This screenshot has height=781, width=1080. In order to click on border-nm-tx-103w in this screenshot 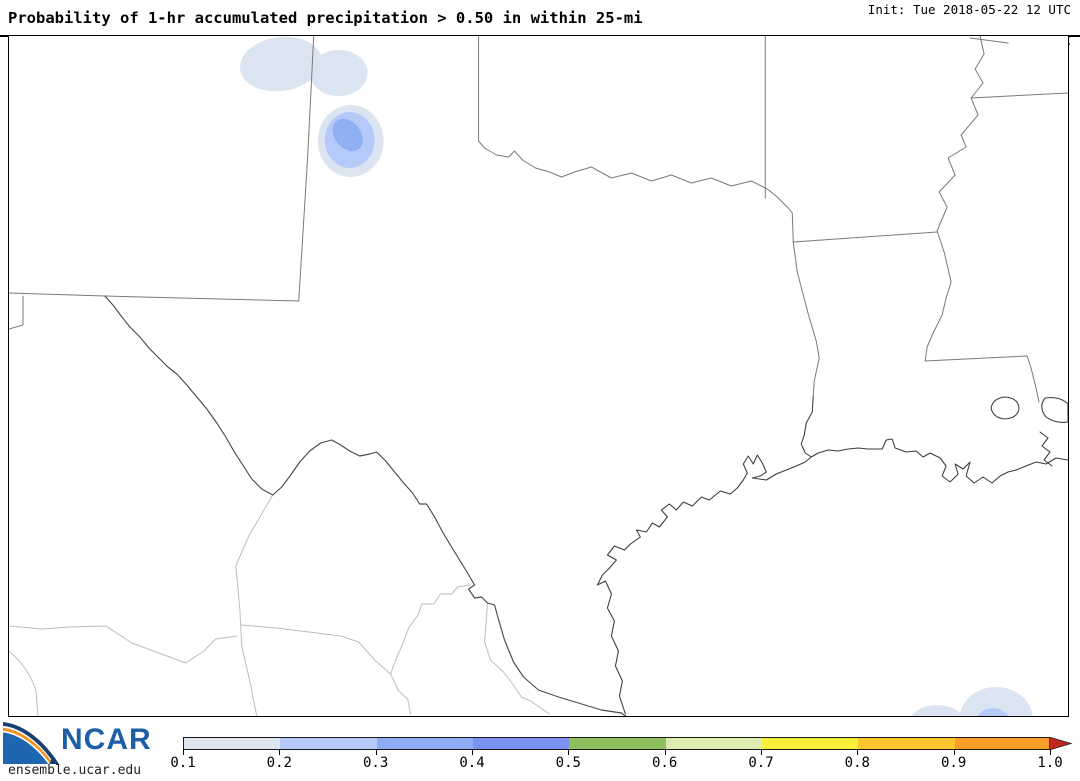, I will do `click(306, 169)`.